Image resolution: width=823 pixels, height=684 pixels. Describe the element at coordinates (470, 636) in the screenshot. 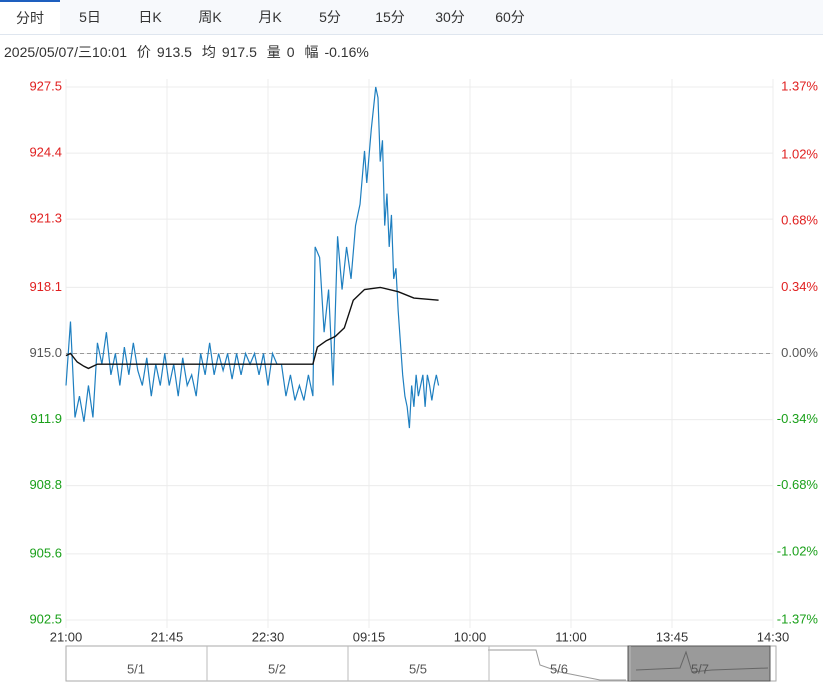

I see `x-tick-label: 10:00` at that location.